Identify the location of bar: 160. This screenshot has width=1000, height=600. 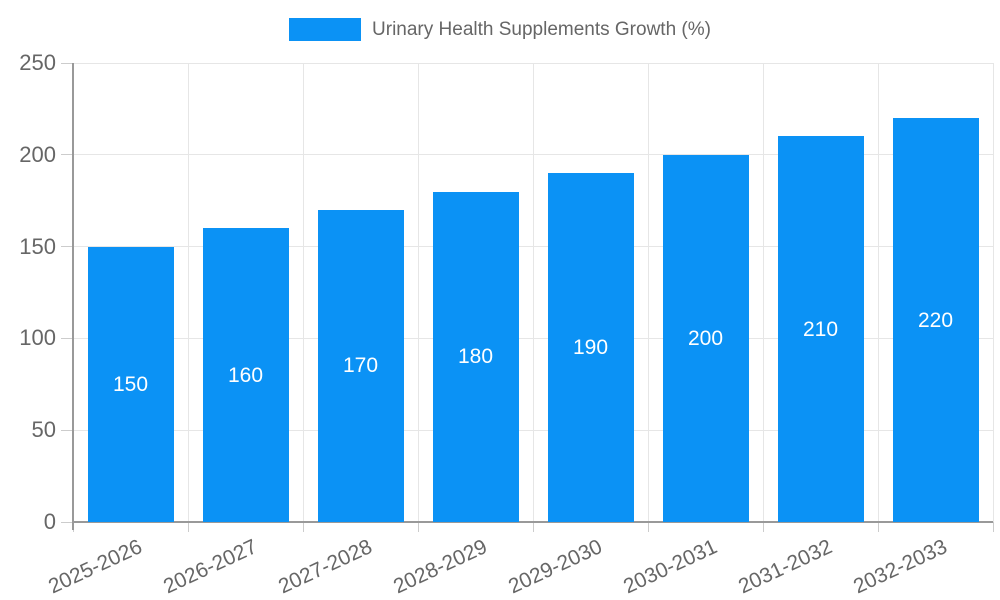
(245, 375).